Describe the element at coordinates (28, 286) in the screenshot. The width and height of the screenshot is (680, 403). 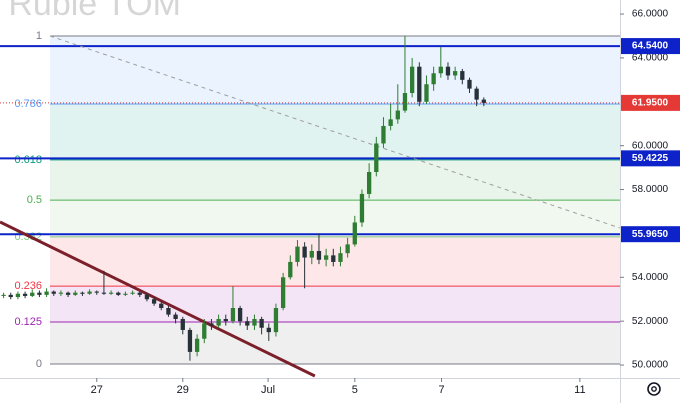
I see `fib-label: 0.236` at that location.